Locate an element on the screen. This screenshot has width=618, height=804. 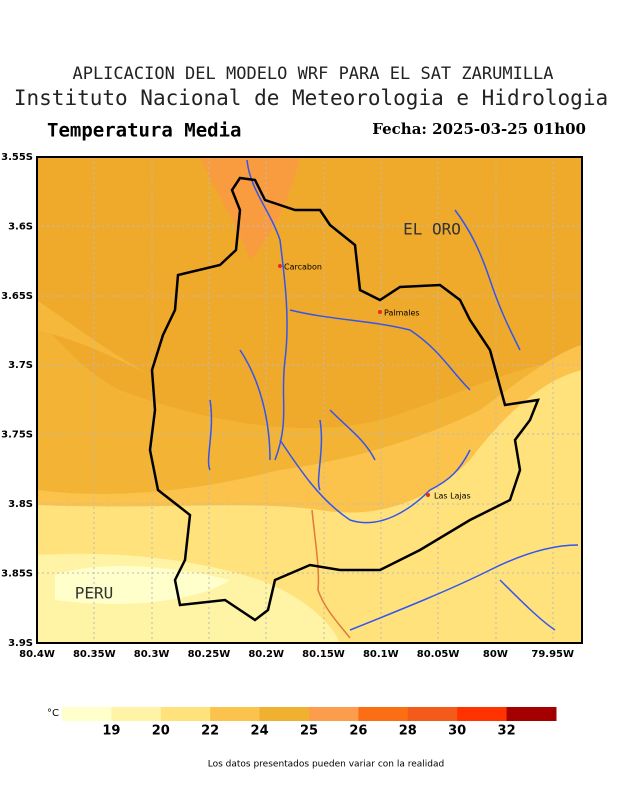
variable-title: Temperatura Media is located at coordinates (144, 131).